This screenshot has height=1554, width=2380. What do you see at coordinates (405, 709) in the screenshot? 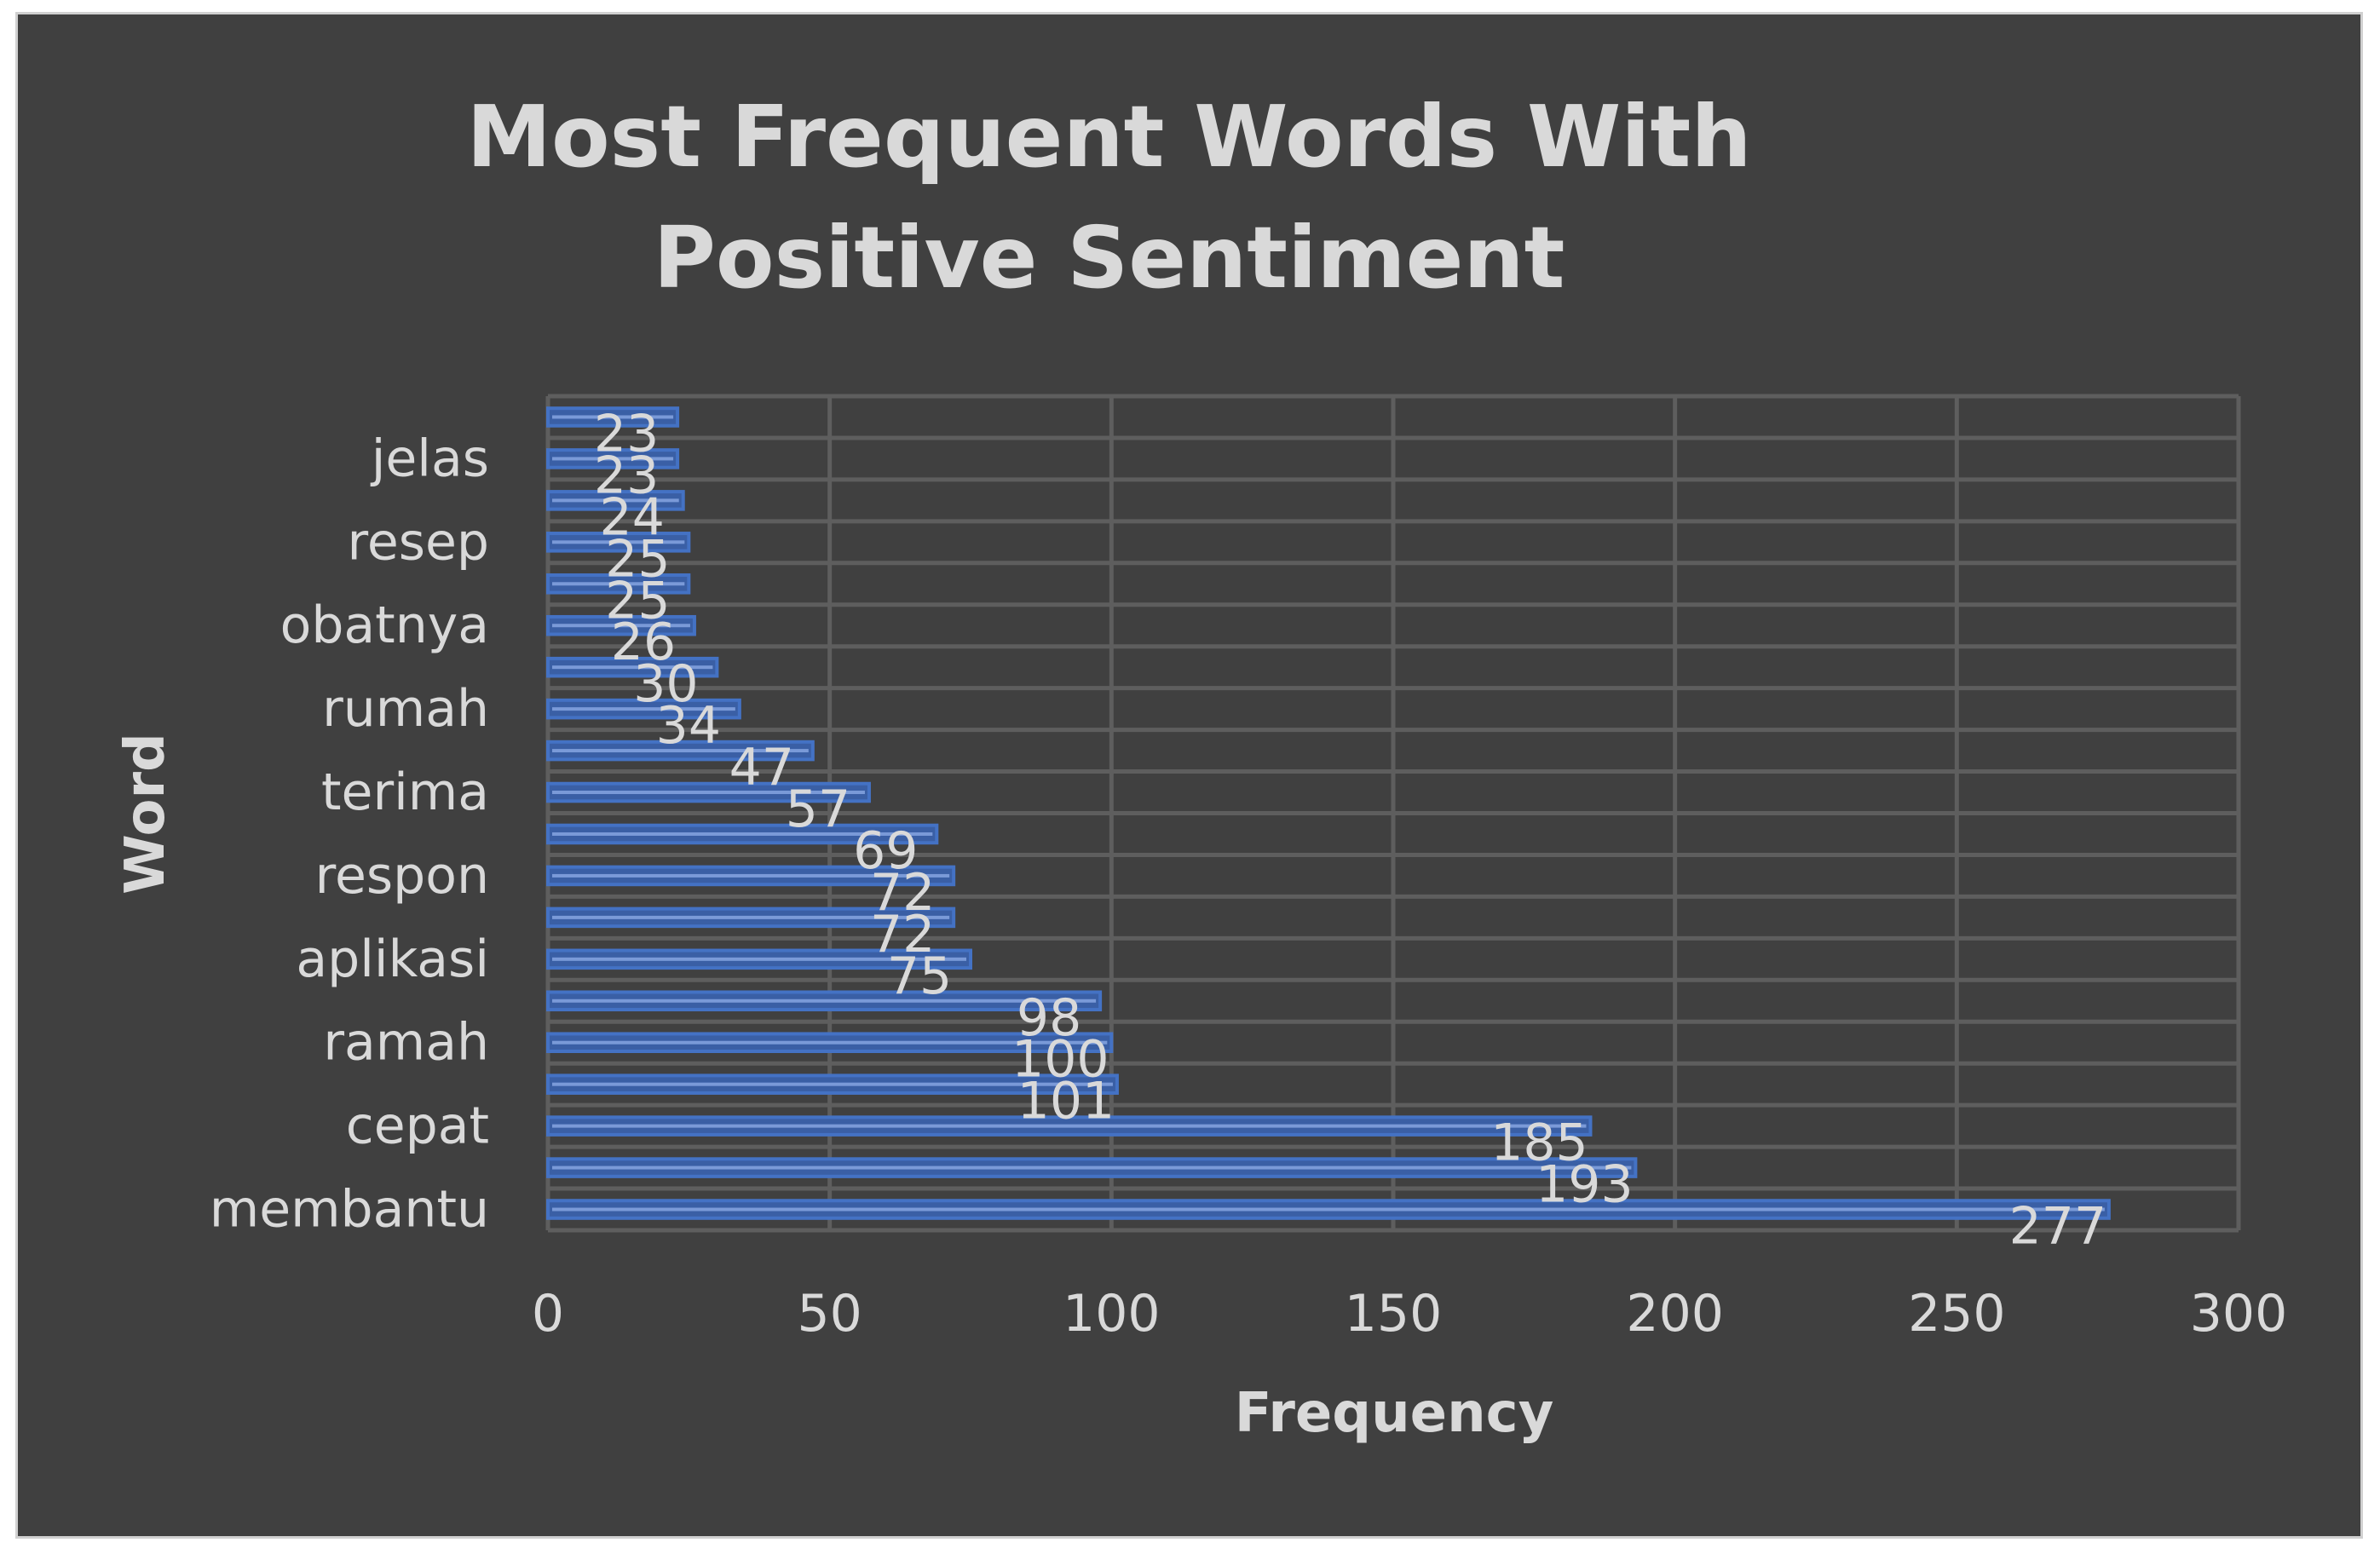
I see `y-tick-label: rumah` at bounding box center [405, 709].